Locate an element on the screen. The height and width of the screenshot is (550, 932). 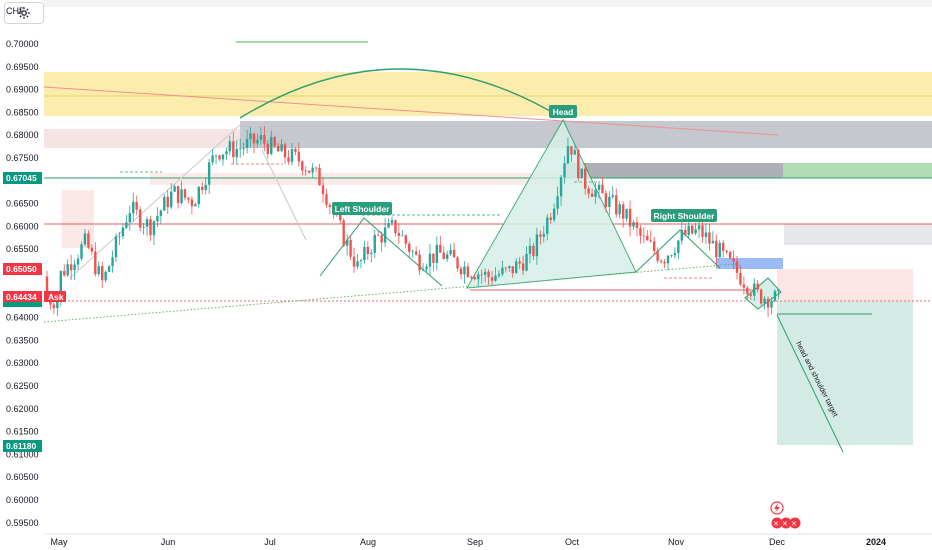
y-tick-label: 0.63000 is located at coordinates (22, 363).